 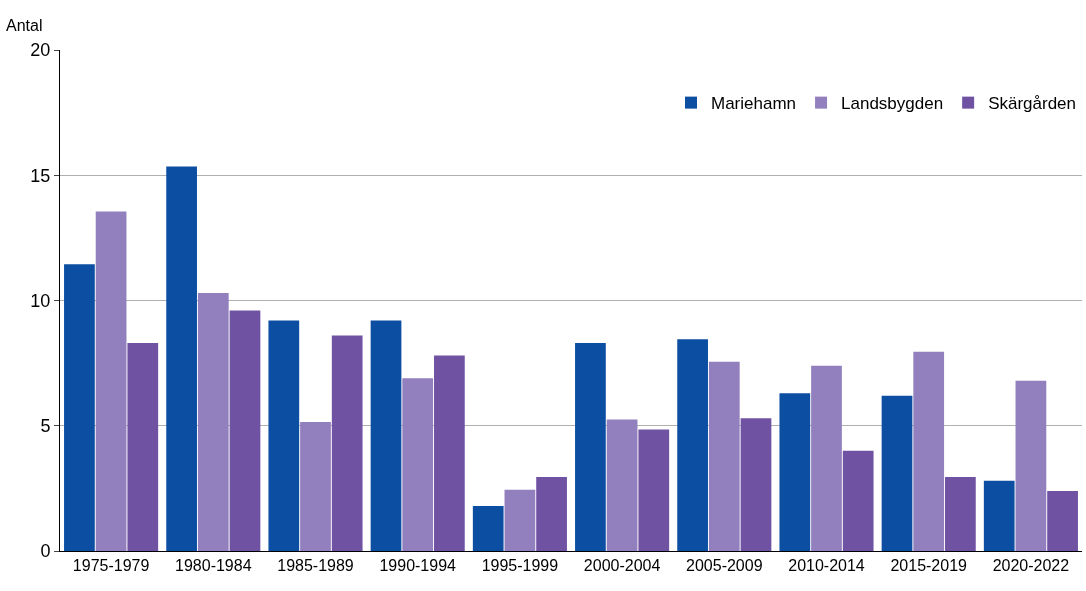 What do you see at coordinates (892, 104) in the screenshot?
I see `legend-label: Landsbygden` at bounding box center [892, 104].